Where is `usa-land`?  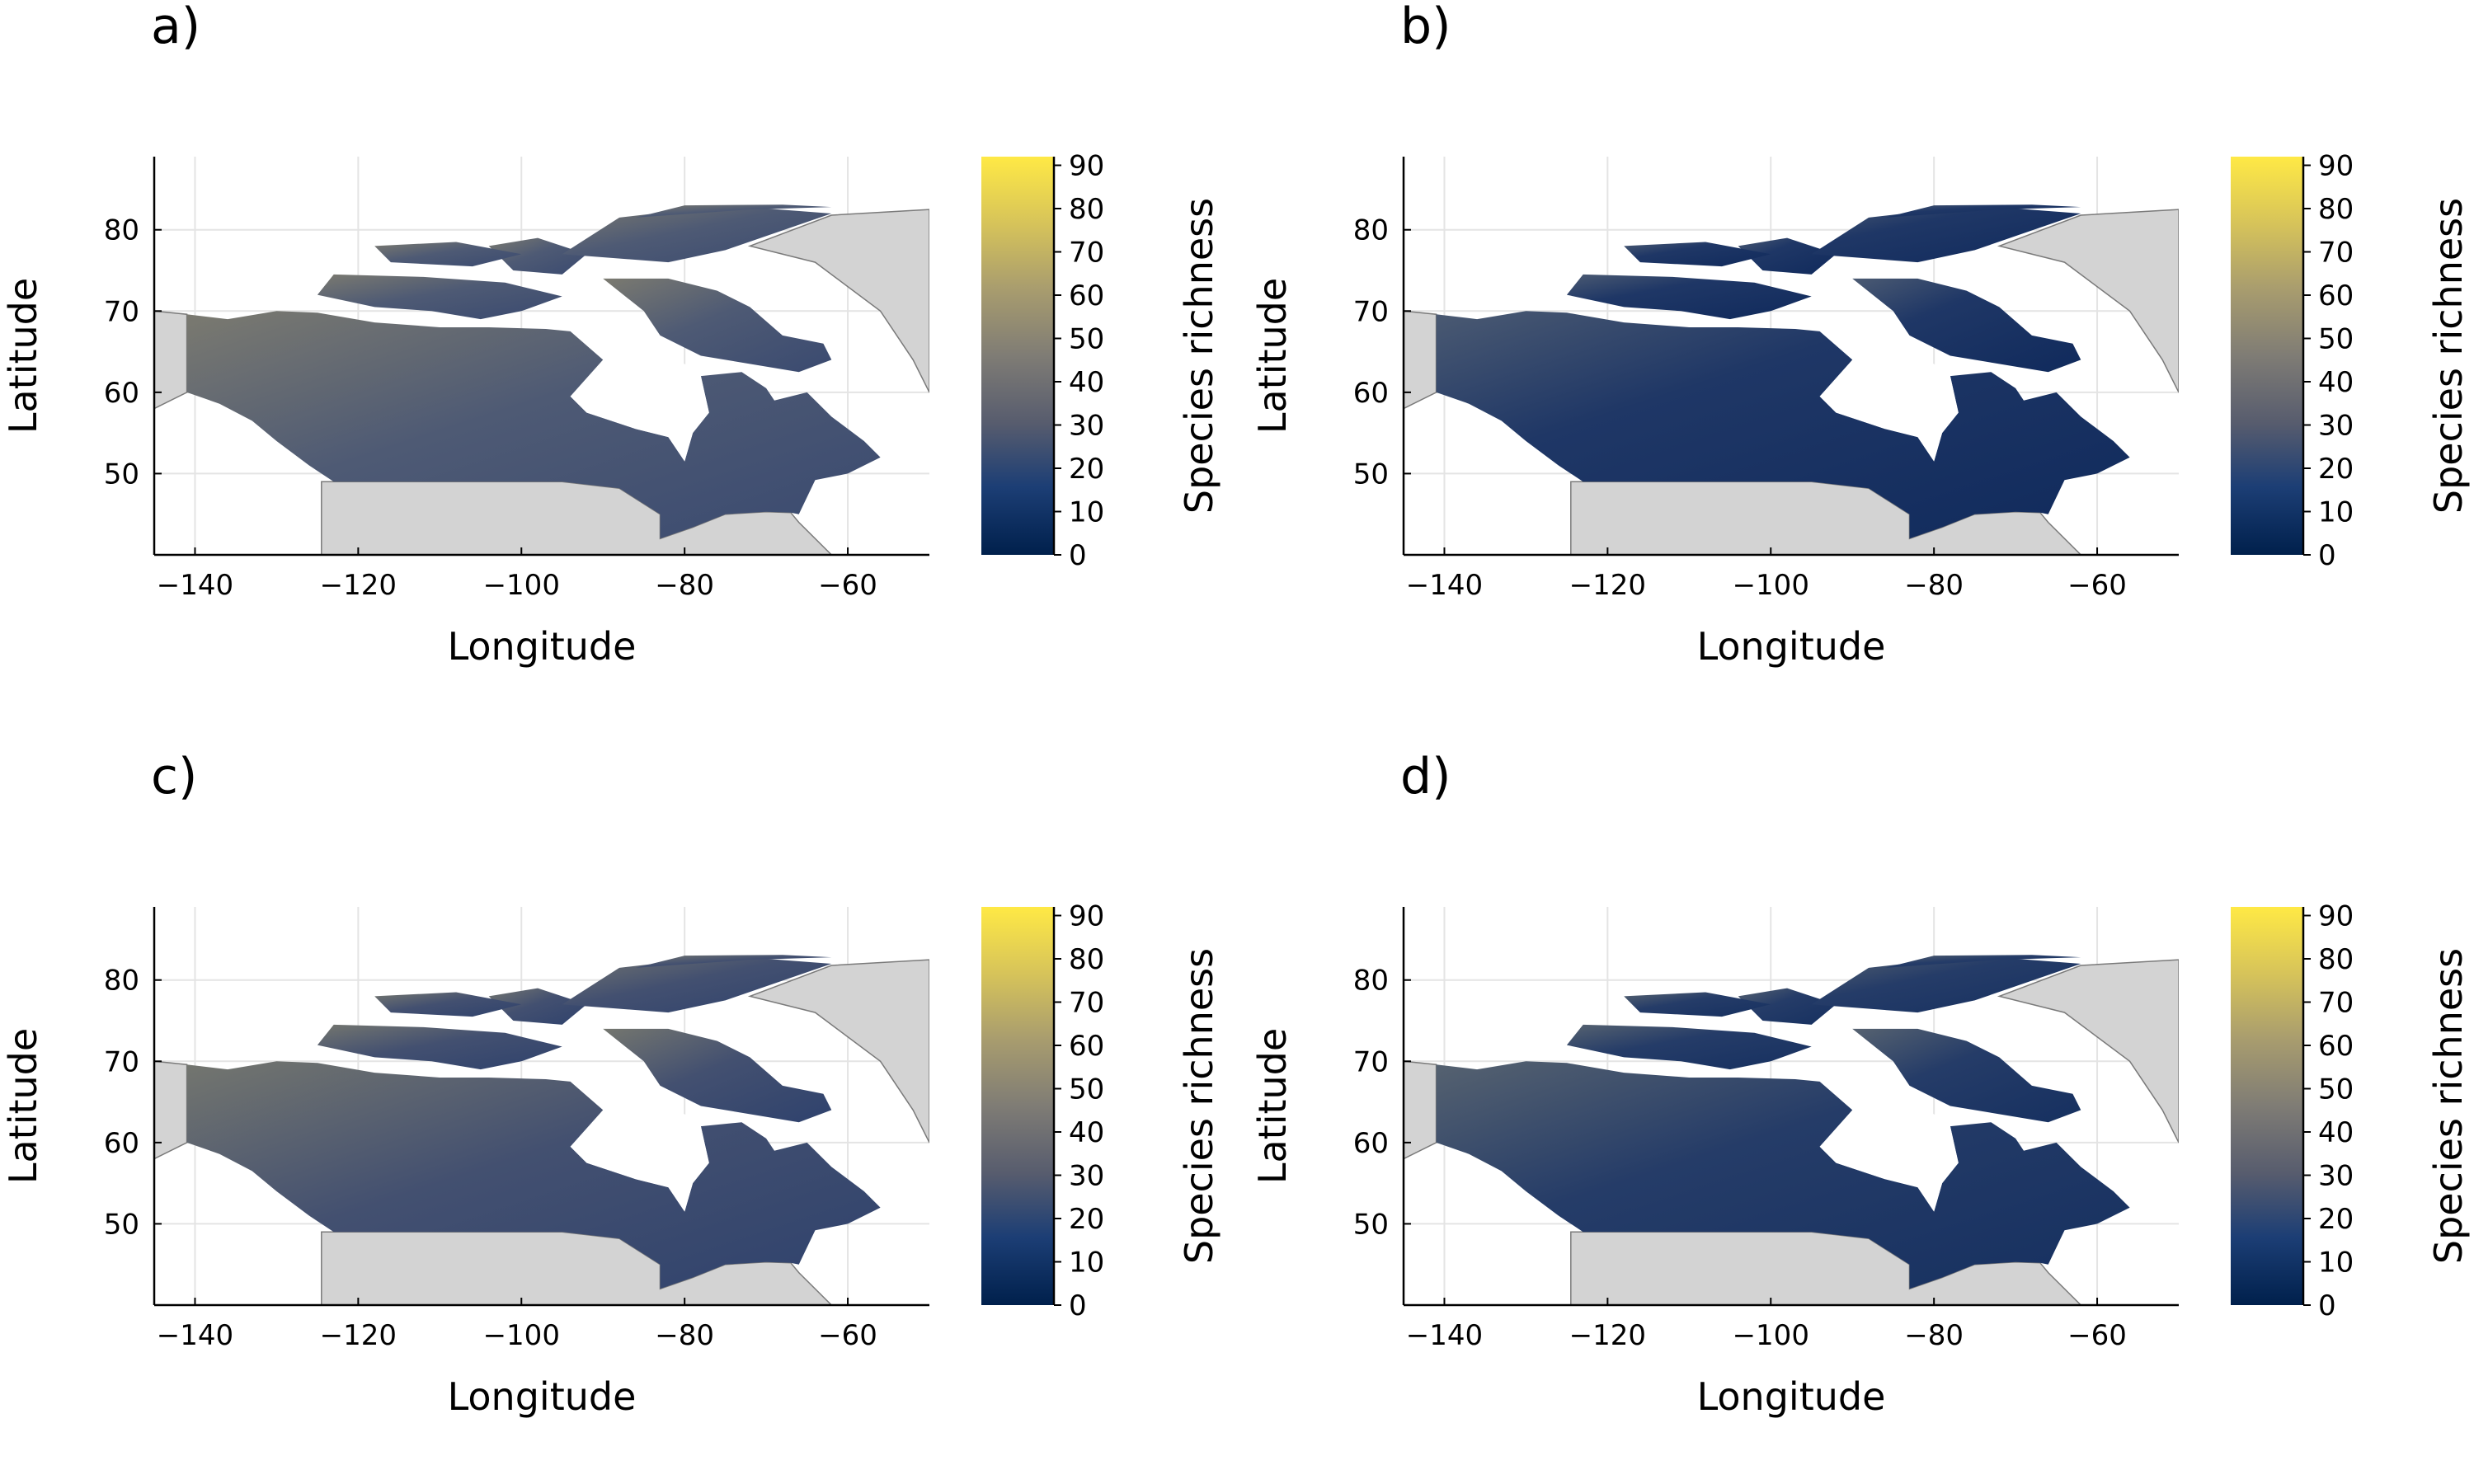
usa-land is located at coordinates (1826, 1268).